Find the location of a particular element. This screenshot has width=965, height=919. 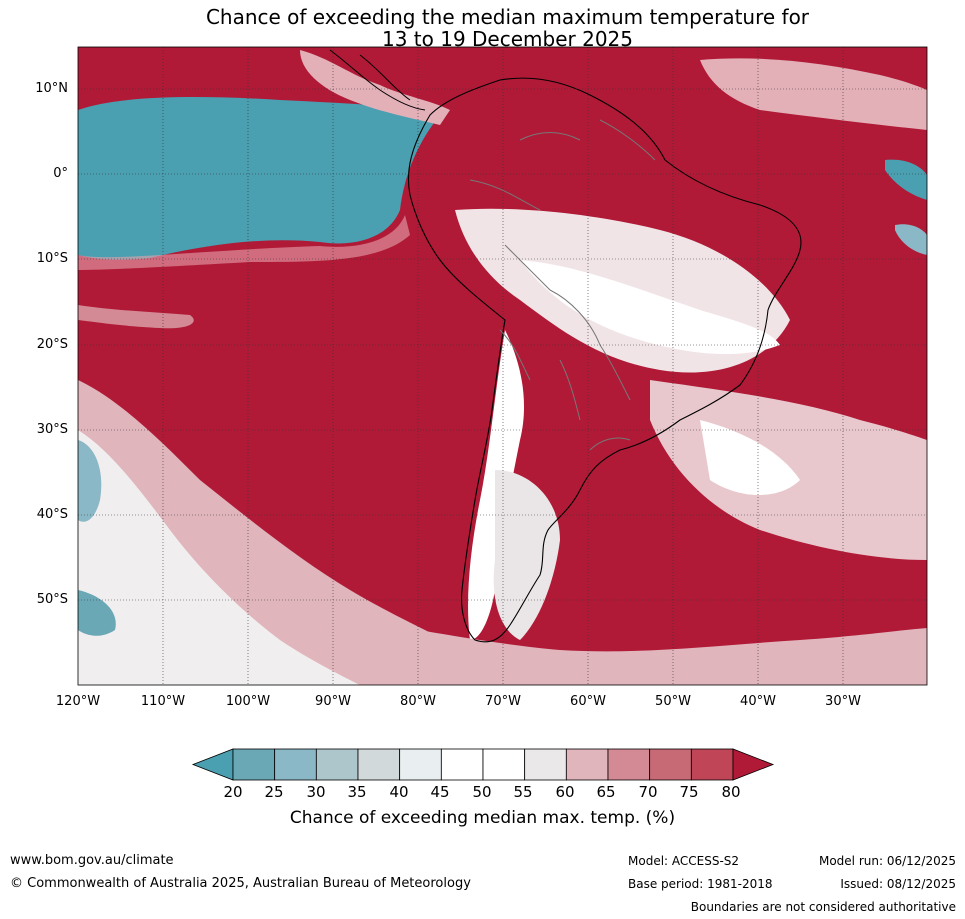

lat-label-10n: 10°N is located at coordinates (51, 88).